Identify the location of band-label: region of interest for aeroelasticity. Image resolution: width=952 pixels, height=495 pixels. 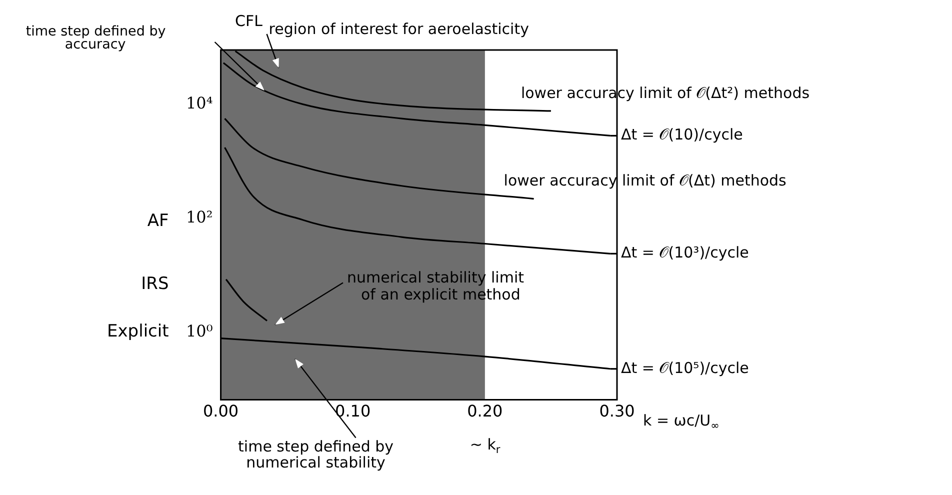
(399, 29).